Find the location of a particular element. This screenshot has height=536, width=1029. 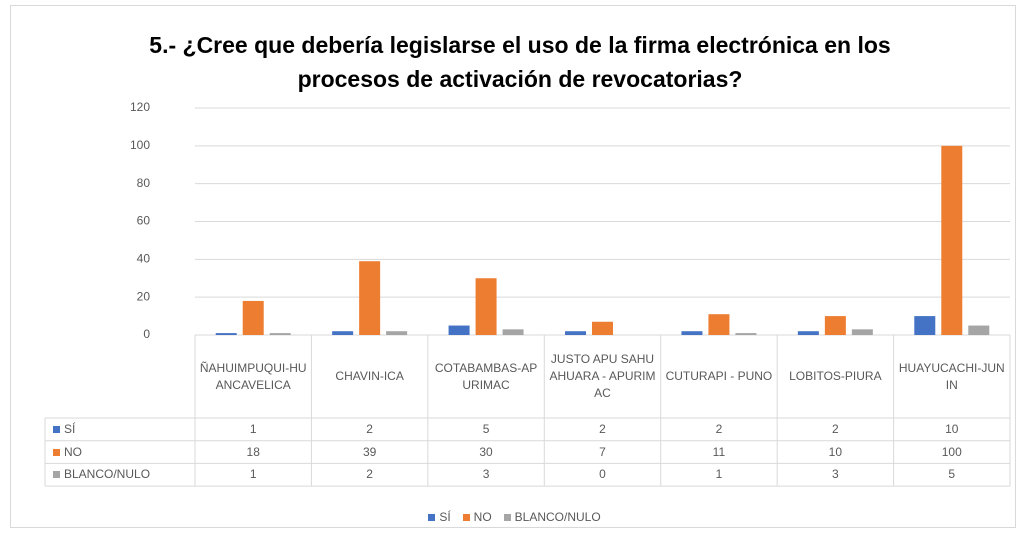

legend-item: BLANCO/NULO is located at coordinates (552, 517).